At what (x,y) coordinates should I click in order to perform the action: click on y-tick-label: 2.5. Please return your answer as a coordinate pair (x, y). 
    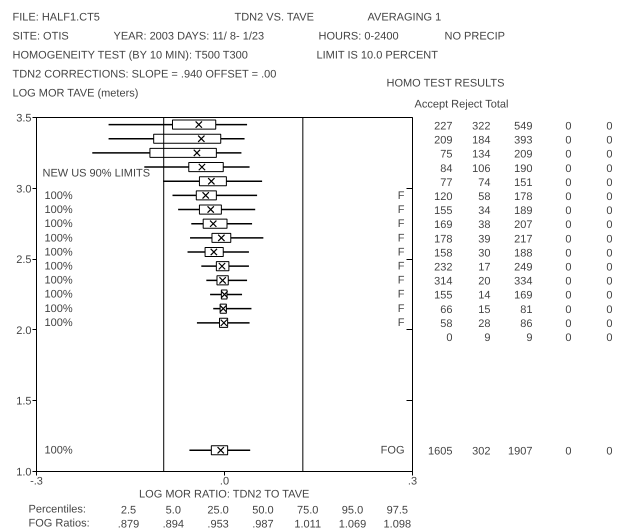
    Looking at the image, I should click on (24, 260).